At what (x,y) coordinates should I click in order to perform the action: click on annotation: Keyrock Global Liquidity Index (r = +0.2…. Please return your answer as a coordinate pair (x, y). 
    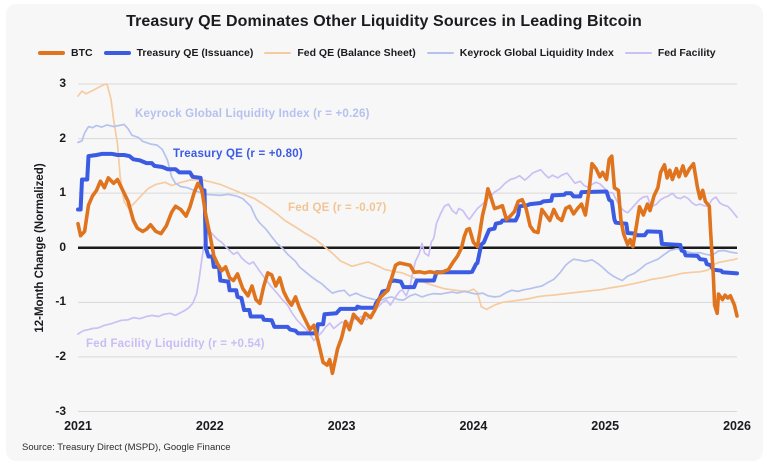
    Looking at the image, I should click on (252, 114).